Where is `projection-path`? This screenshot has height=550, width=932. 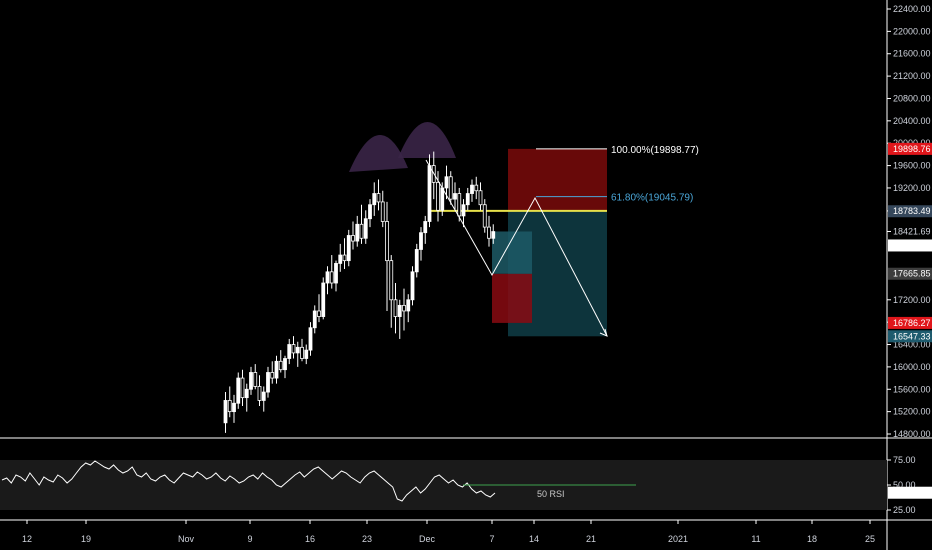
projection-path is located at coordinates (516, 248).